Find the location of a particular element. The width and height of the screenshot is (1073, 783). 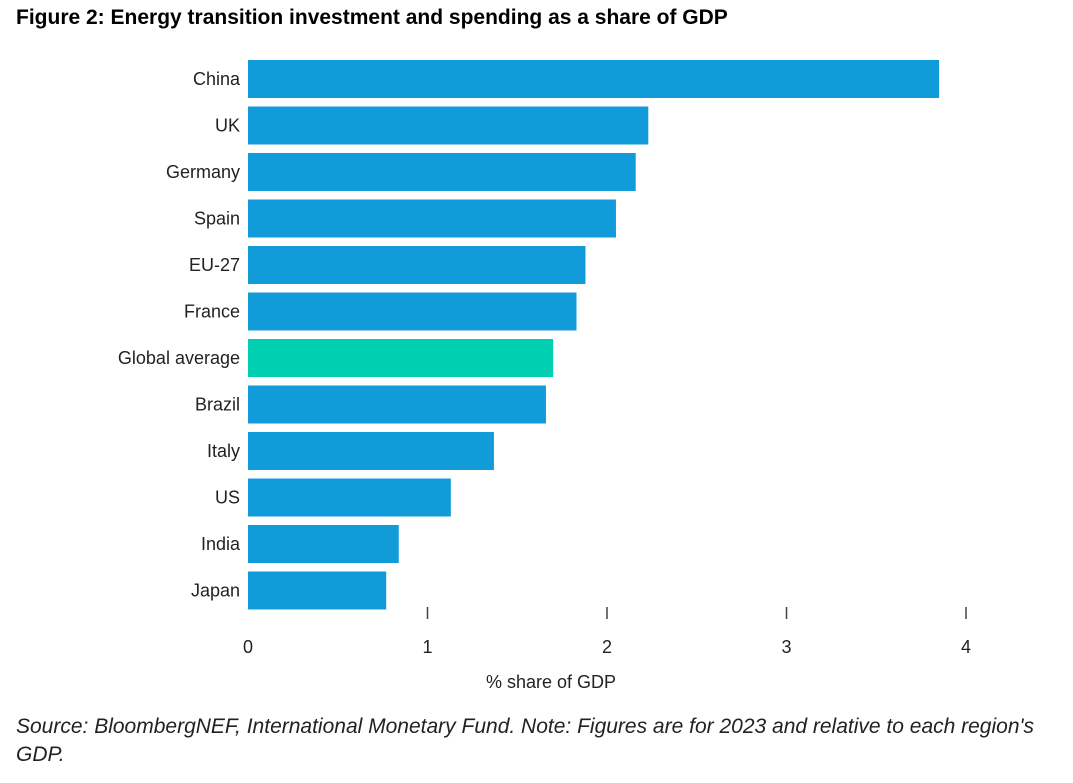

x-tick-label-2: 2 is located at coordinates (607, 647).